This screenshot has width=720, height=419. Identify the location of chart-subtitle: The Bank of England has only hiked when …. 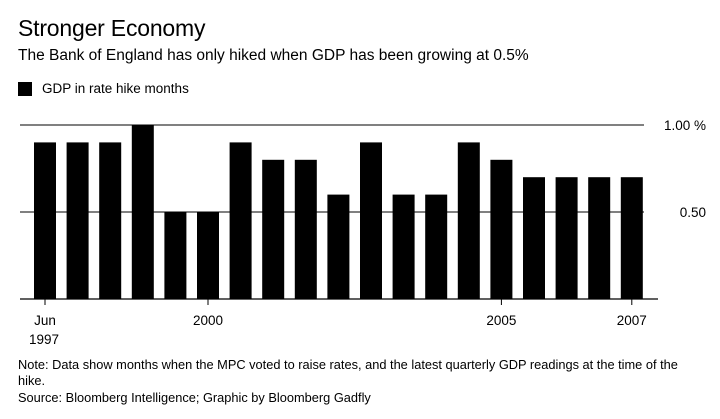
(273, 55).